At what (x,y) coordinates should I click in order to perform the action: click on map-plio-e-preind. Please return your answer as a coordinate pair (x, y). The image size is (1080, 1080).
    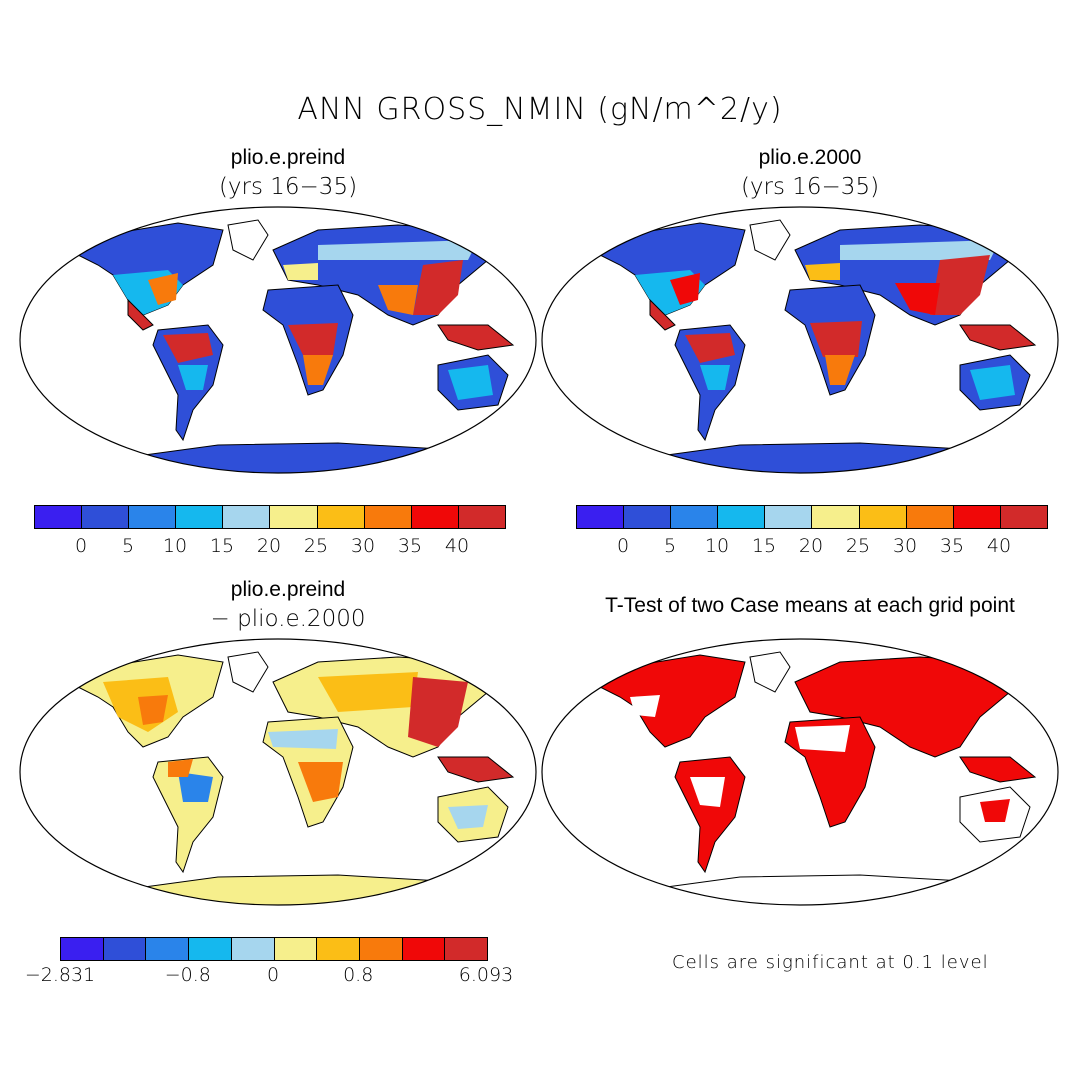
    Looking at the image, I should click on (278, 340).